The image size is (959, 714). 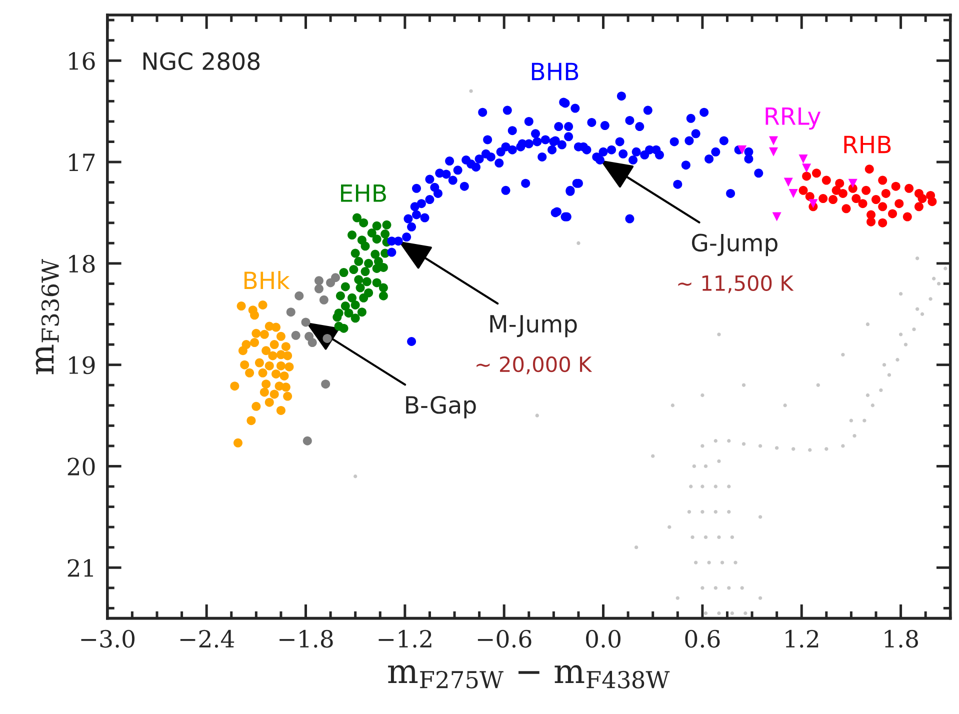 I want to click on series-label: RHB, so click(x=867, y=145).